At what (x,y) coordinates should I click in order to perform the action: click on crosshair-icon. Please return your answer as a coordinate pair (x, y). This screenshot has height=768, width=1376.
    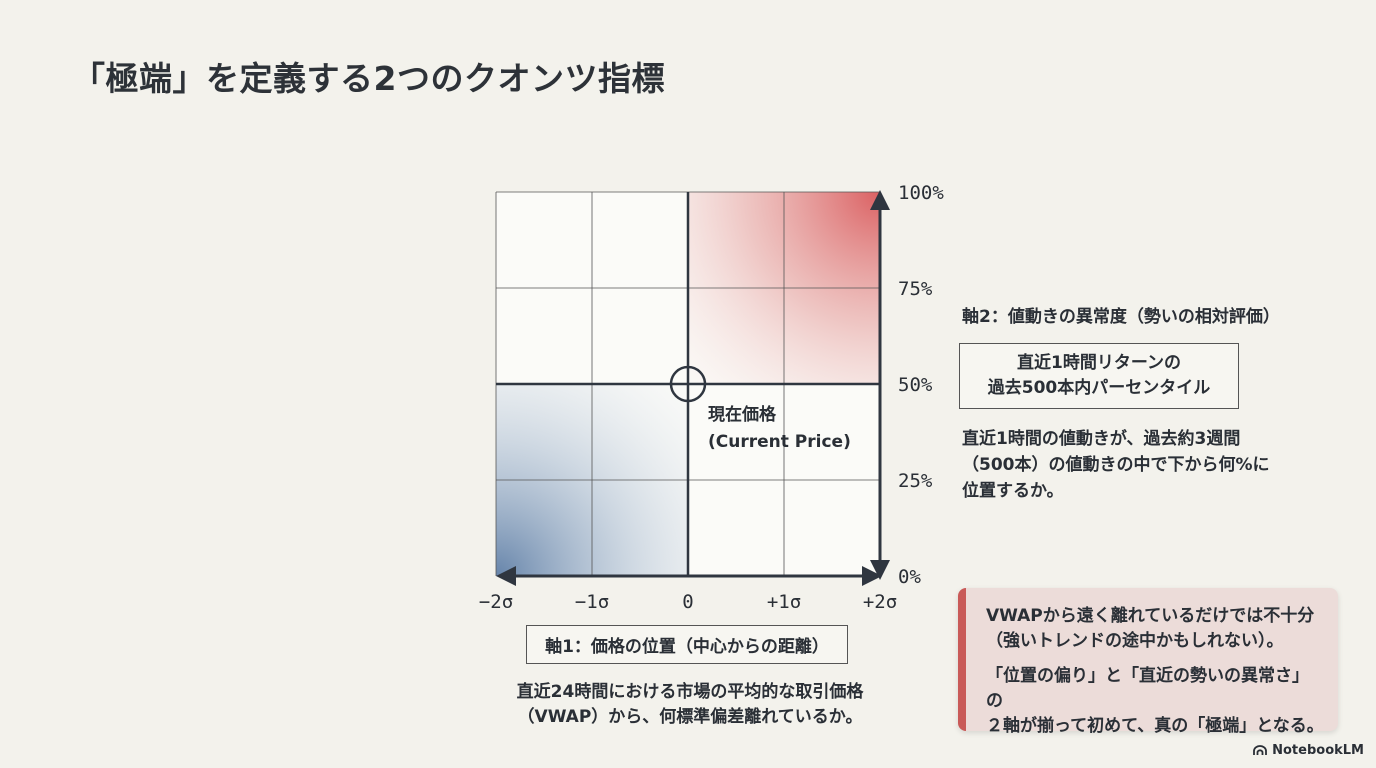
    Looking at the image, I should click on (688, 384).